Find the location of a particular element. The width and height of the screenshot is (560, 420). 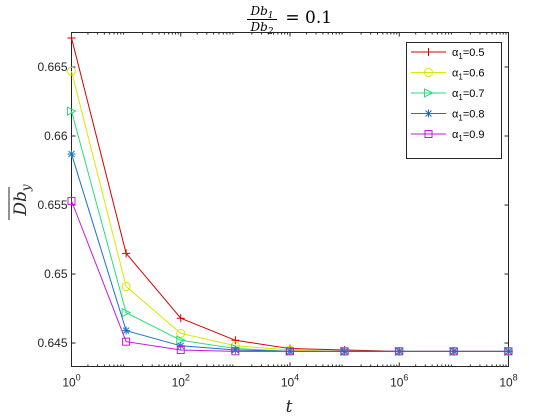

y-axis-title-text: Dby is located at coordinates (22, 200).